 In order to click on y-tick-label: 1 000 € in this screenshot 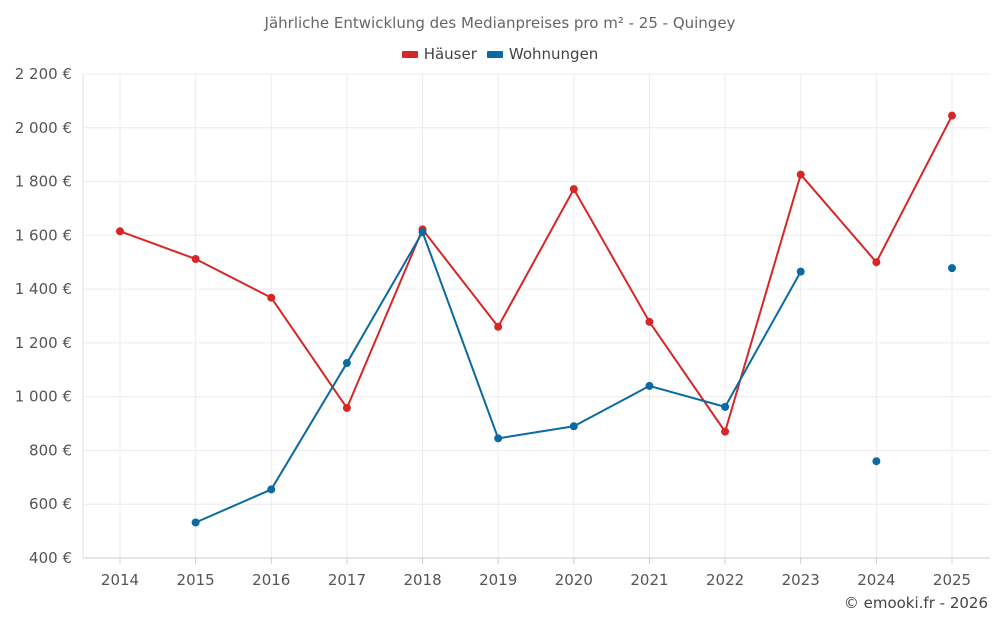, I will do `click(43, 397)`.